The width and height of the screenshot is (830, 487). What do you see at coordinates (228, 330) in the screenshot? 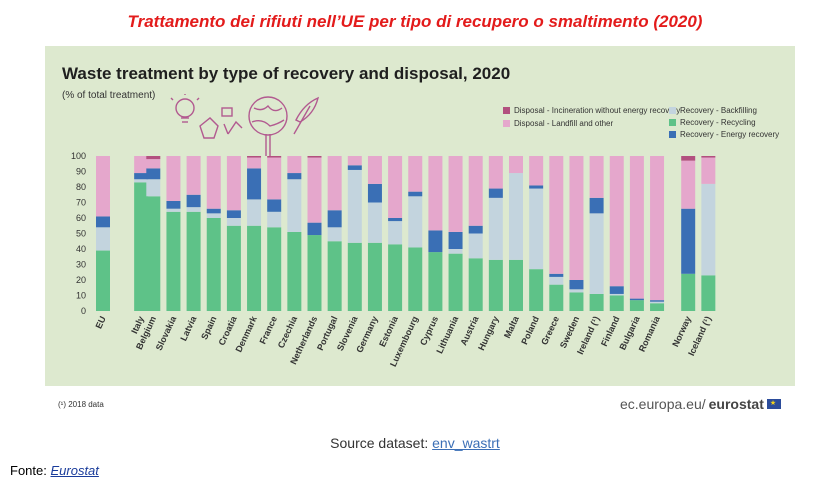
I see `x-tick-label: Croatia` at bounding box center [228, 330].